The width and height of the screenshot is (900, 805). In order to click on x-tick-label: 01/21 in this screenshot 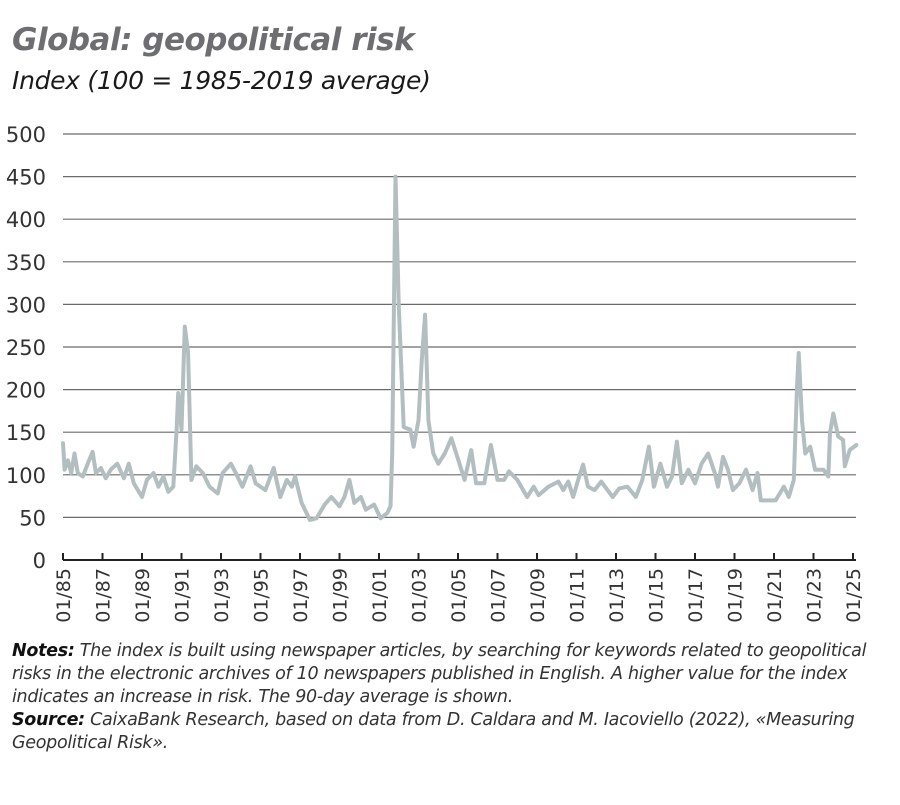, I will do `click(775, 595)`.